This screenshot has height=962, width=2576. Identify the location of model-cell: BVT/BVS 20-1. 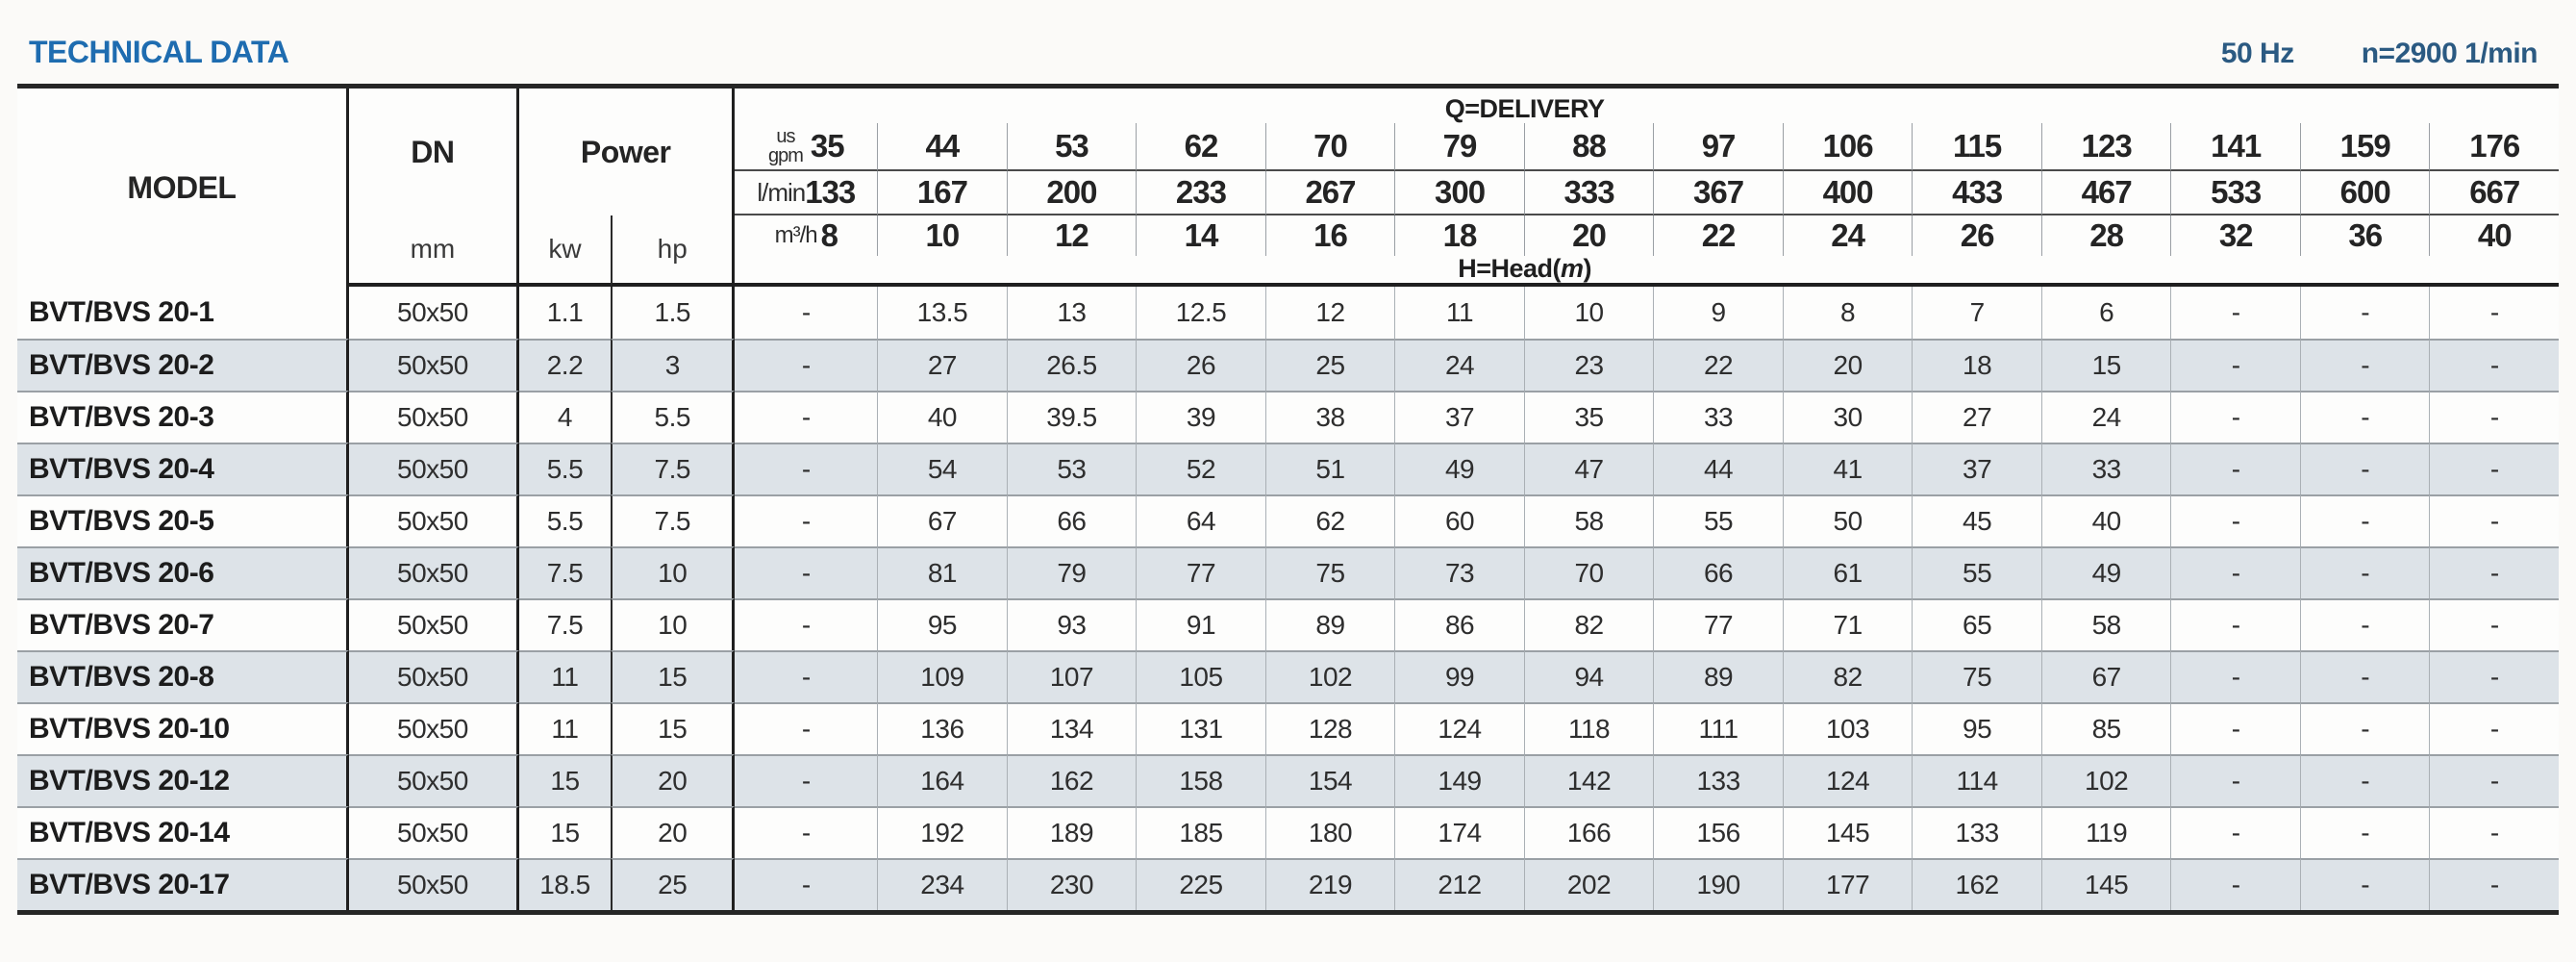
(183, 313).